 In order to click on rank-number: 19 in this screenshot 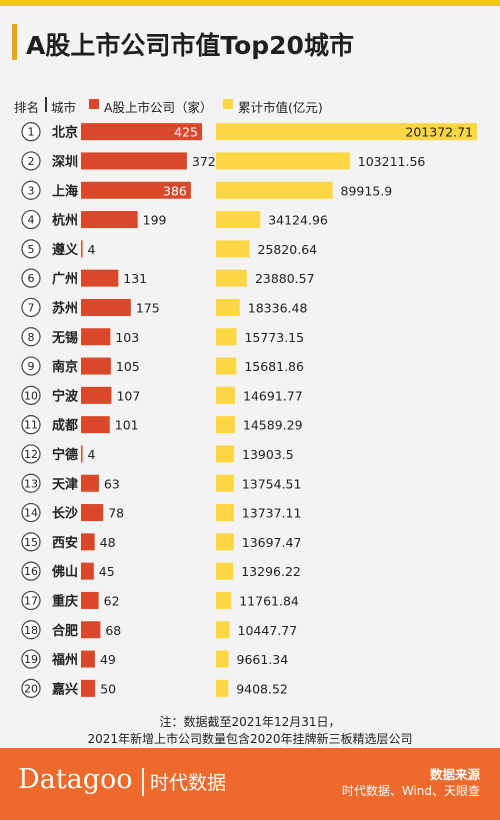, I will do `click(31, 659)`.